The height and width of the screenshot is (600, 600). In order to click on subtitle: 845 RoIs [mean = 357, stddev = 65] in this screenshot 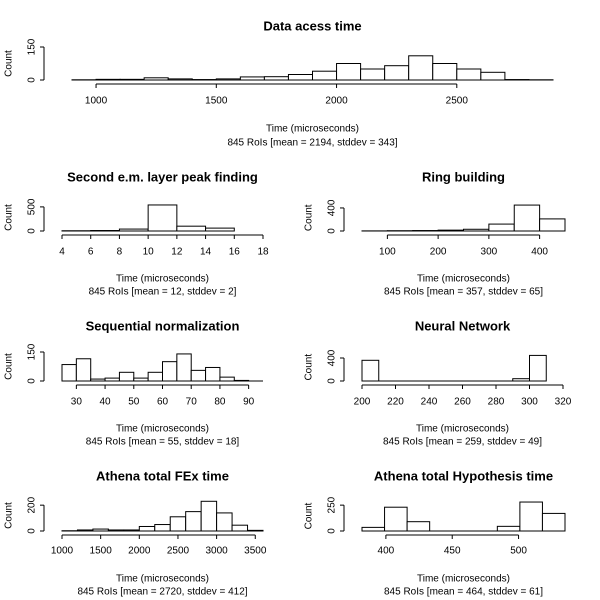, I will do `click(463, 292)`.